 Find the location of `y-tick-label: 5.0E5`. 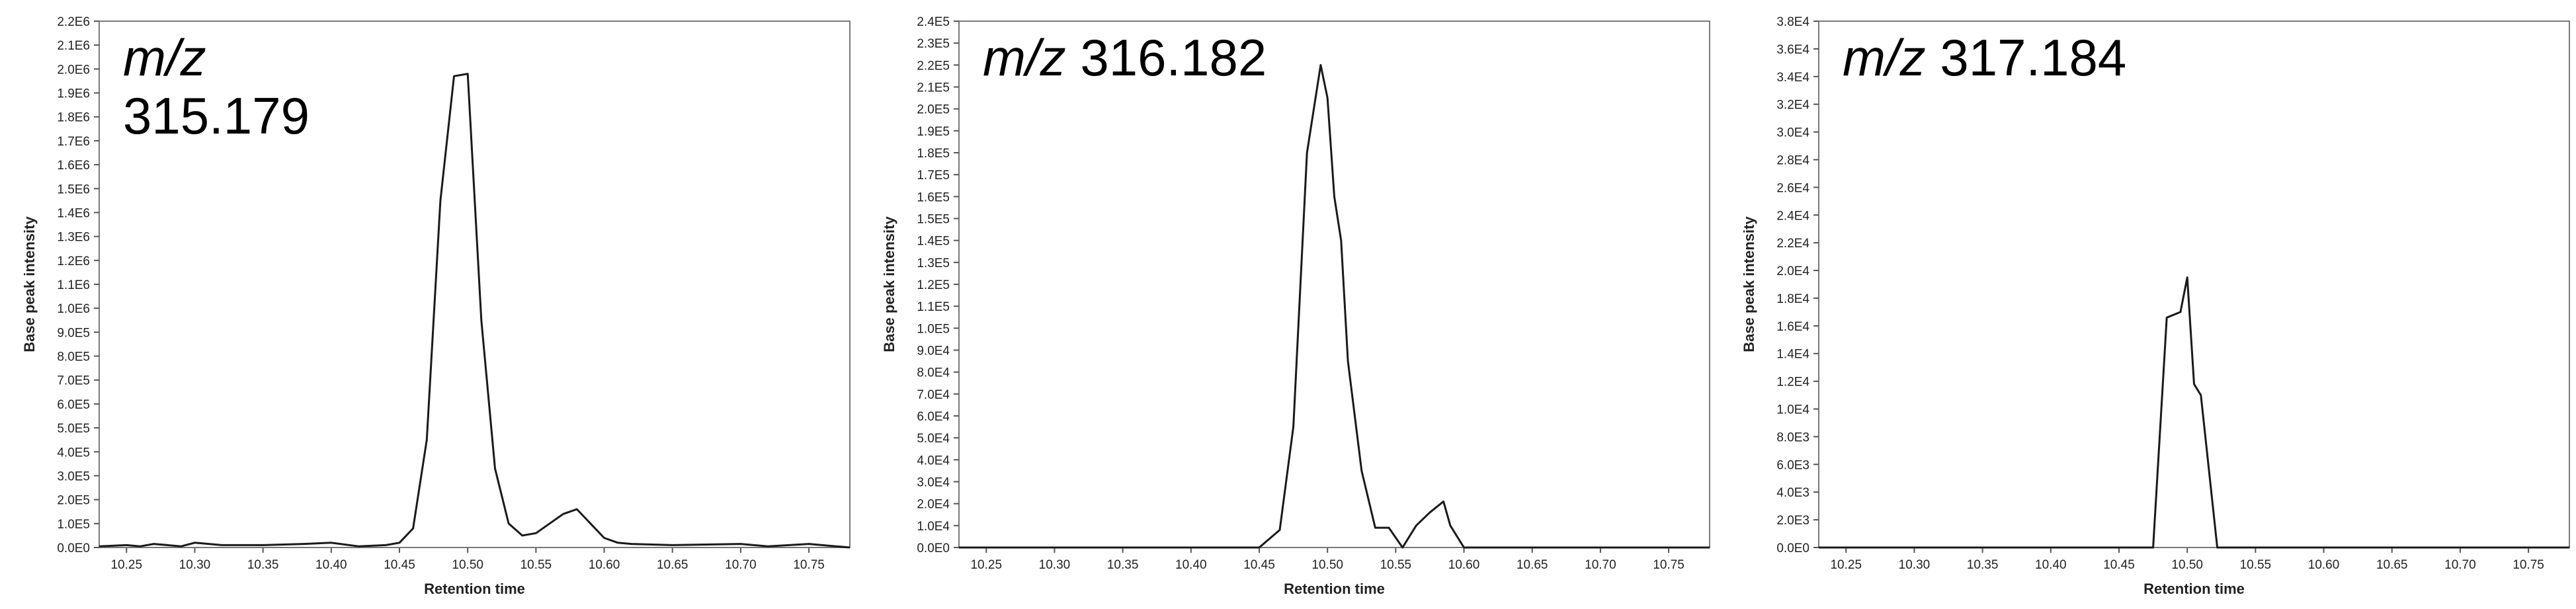

y-tick-label: 5.0E5 is located at coordinates (73, 429).